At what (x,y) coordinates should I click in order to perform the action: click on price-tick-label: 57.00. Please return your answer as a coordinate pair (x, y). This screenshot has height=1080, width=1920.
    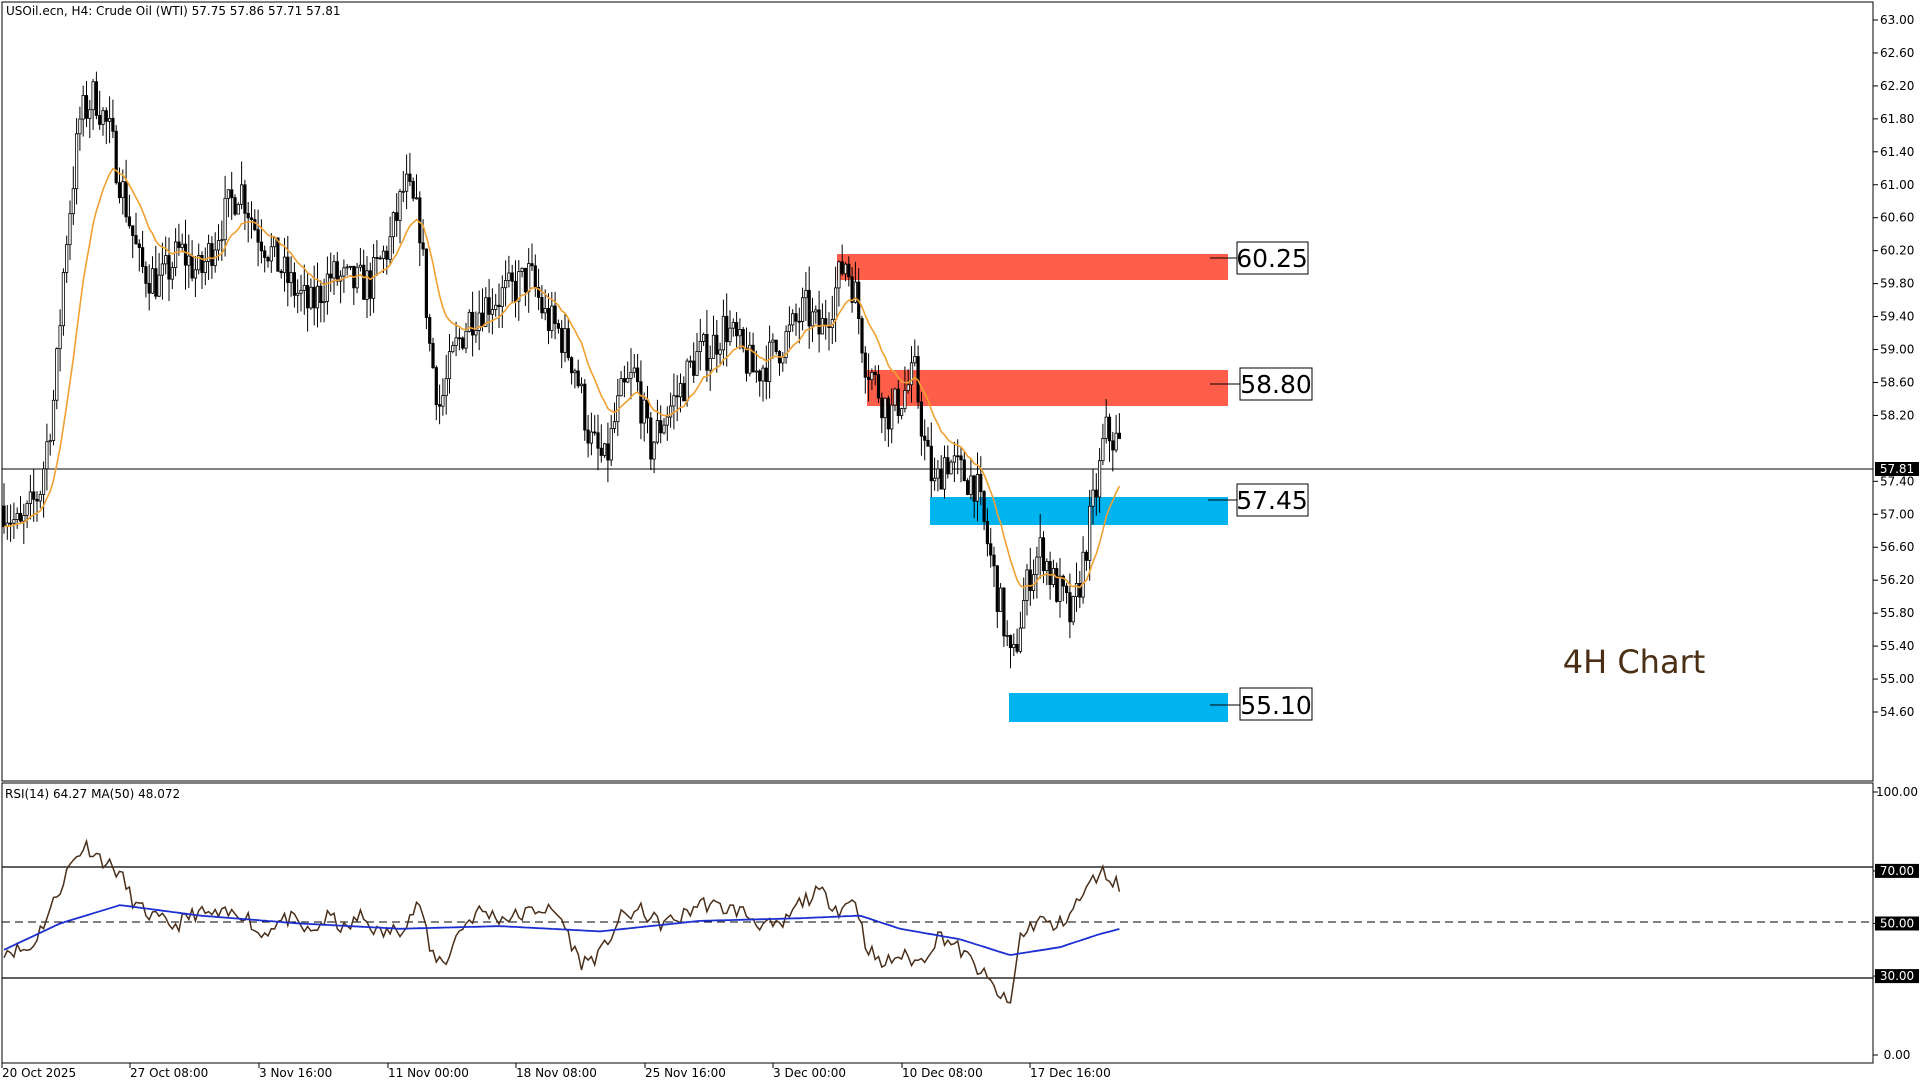
    Looking at the image, I should click on (1897, 514).